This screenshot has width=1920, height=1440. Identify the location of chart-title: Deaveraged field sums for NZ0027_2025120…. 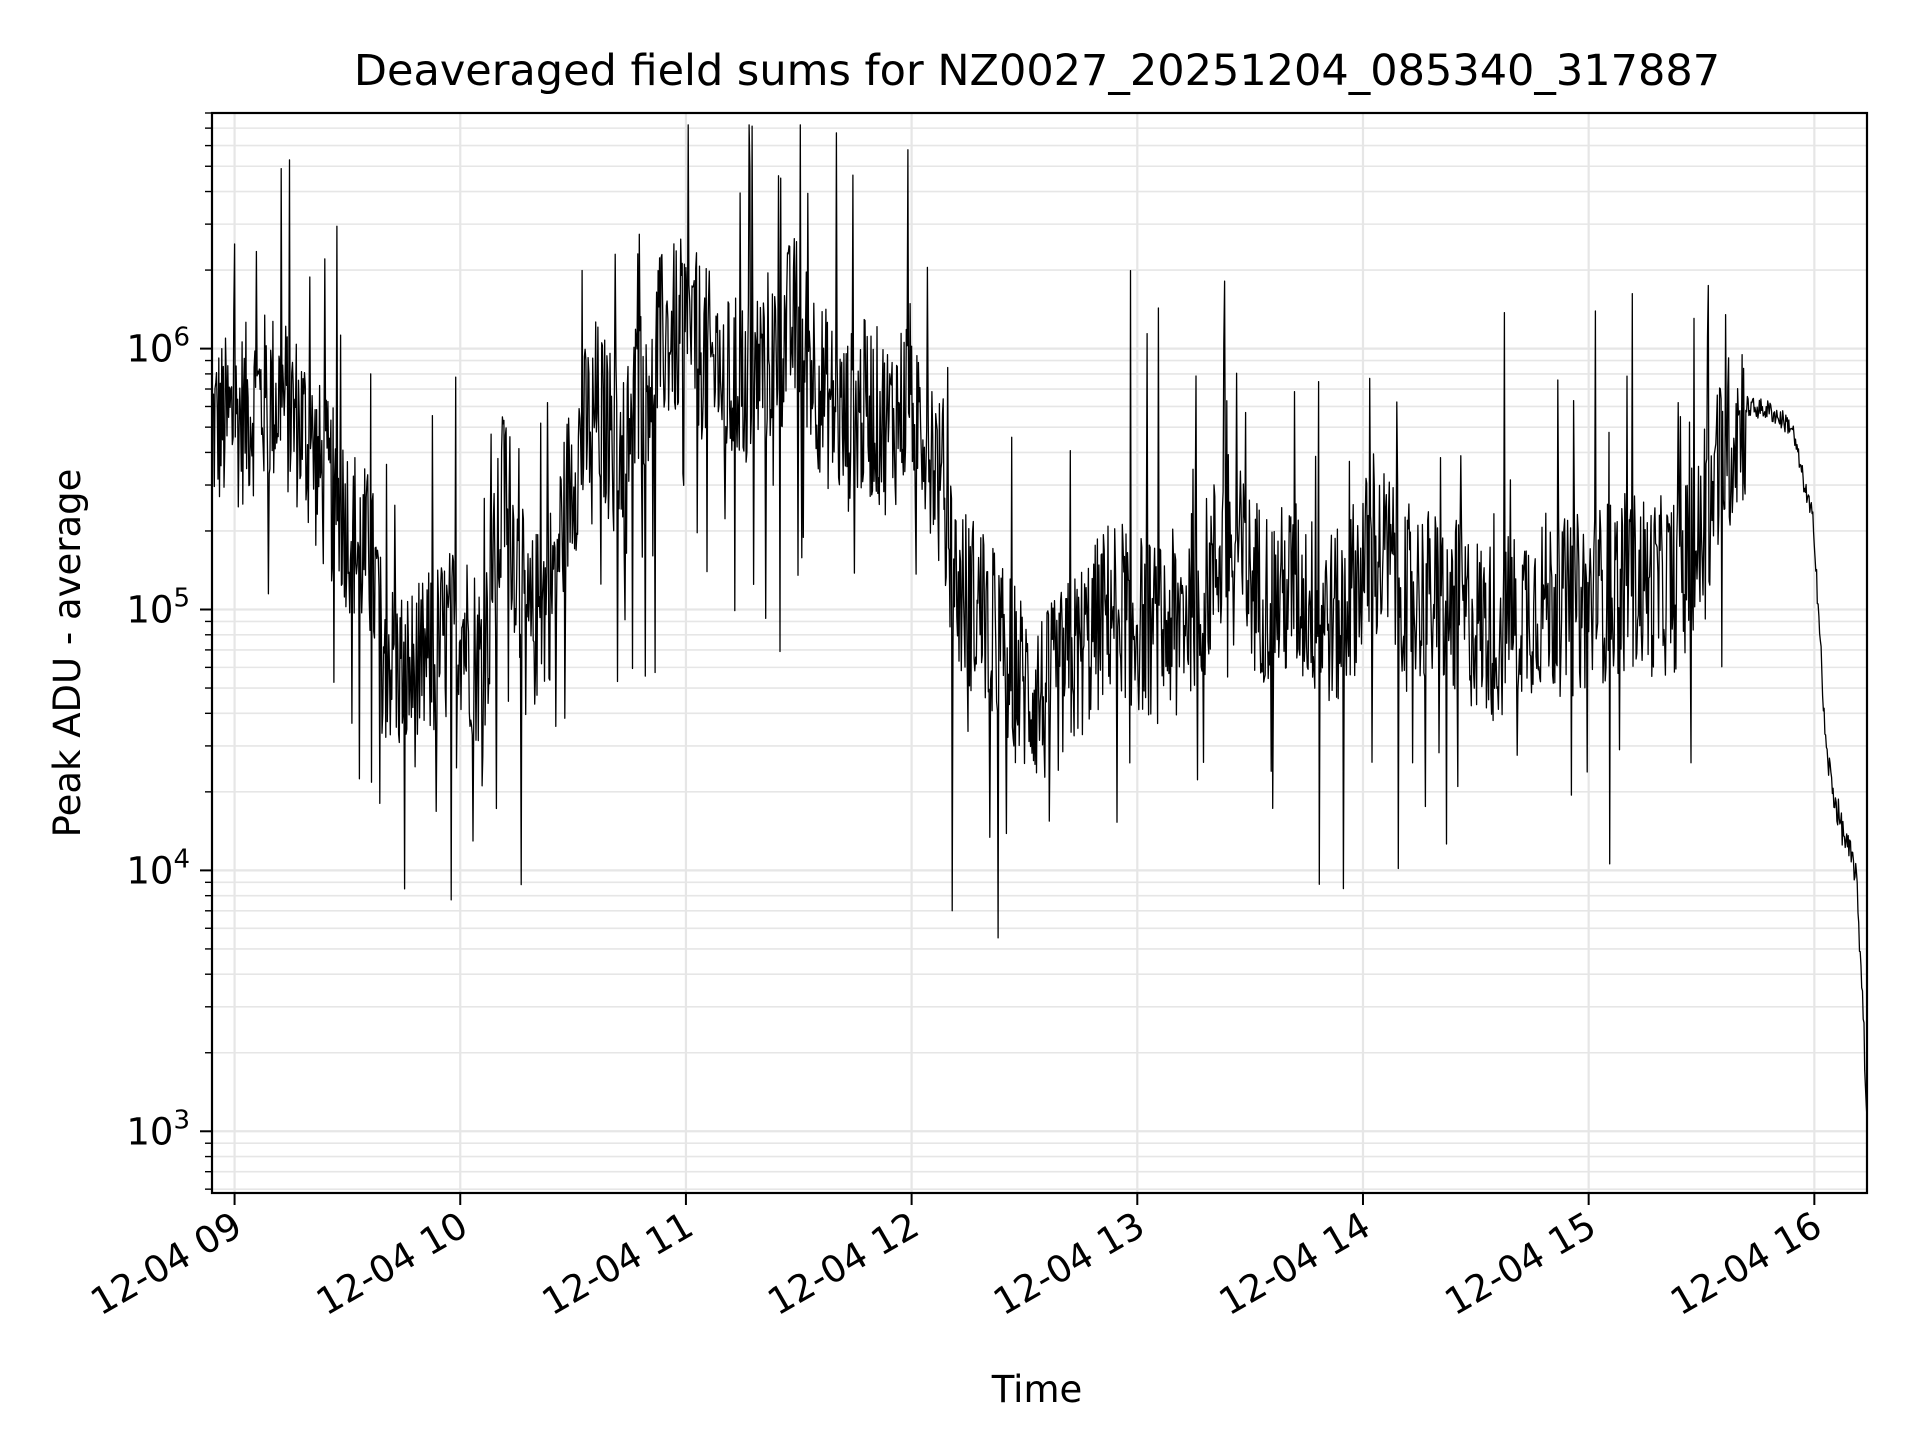
(1037, 71).